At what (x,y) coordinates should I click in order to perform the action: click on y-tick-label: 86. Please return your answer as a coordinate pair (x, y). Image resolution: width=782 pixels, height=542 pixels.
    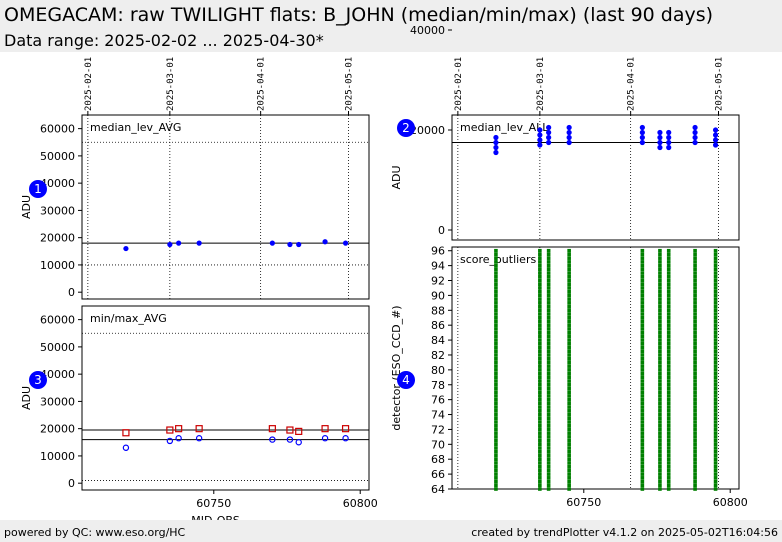
    Looking at the image, I should click on (438, 325).